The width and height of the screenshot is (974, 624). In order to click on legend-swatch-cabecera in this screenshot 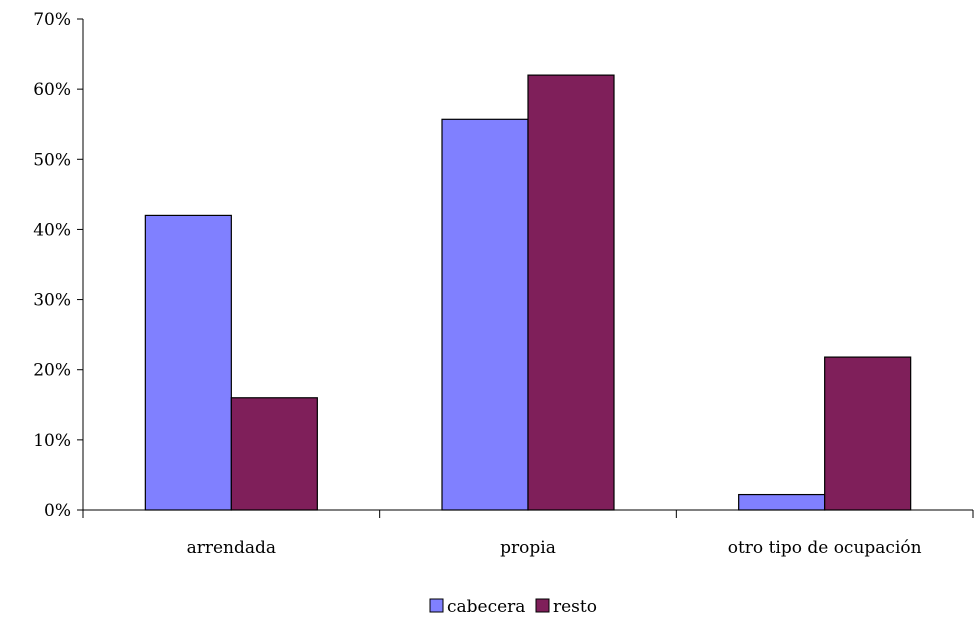, I will do `click(436, 605)`.